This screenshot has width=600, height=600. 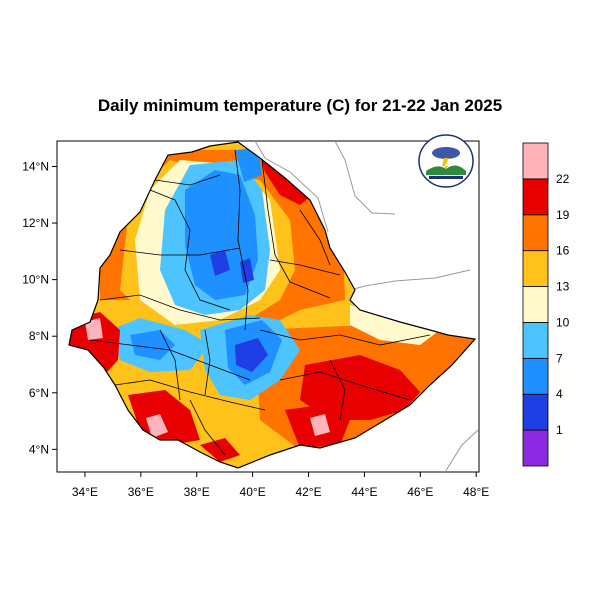 What do you see at coordinates (563, 287) in the screenshot?
I see `colorbar-label: 13` at bounding box center [563, 287].